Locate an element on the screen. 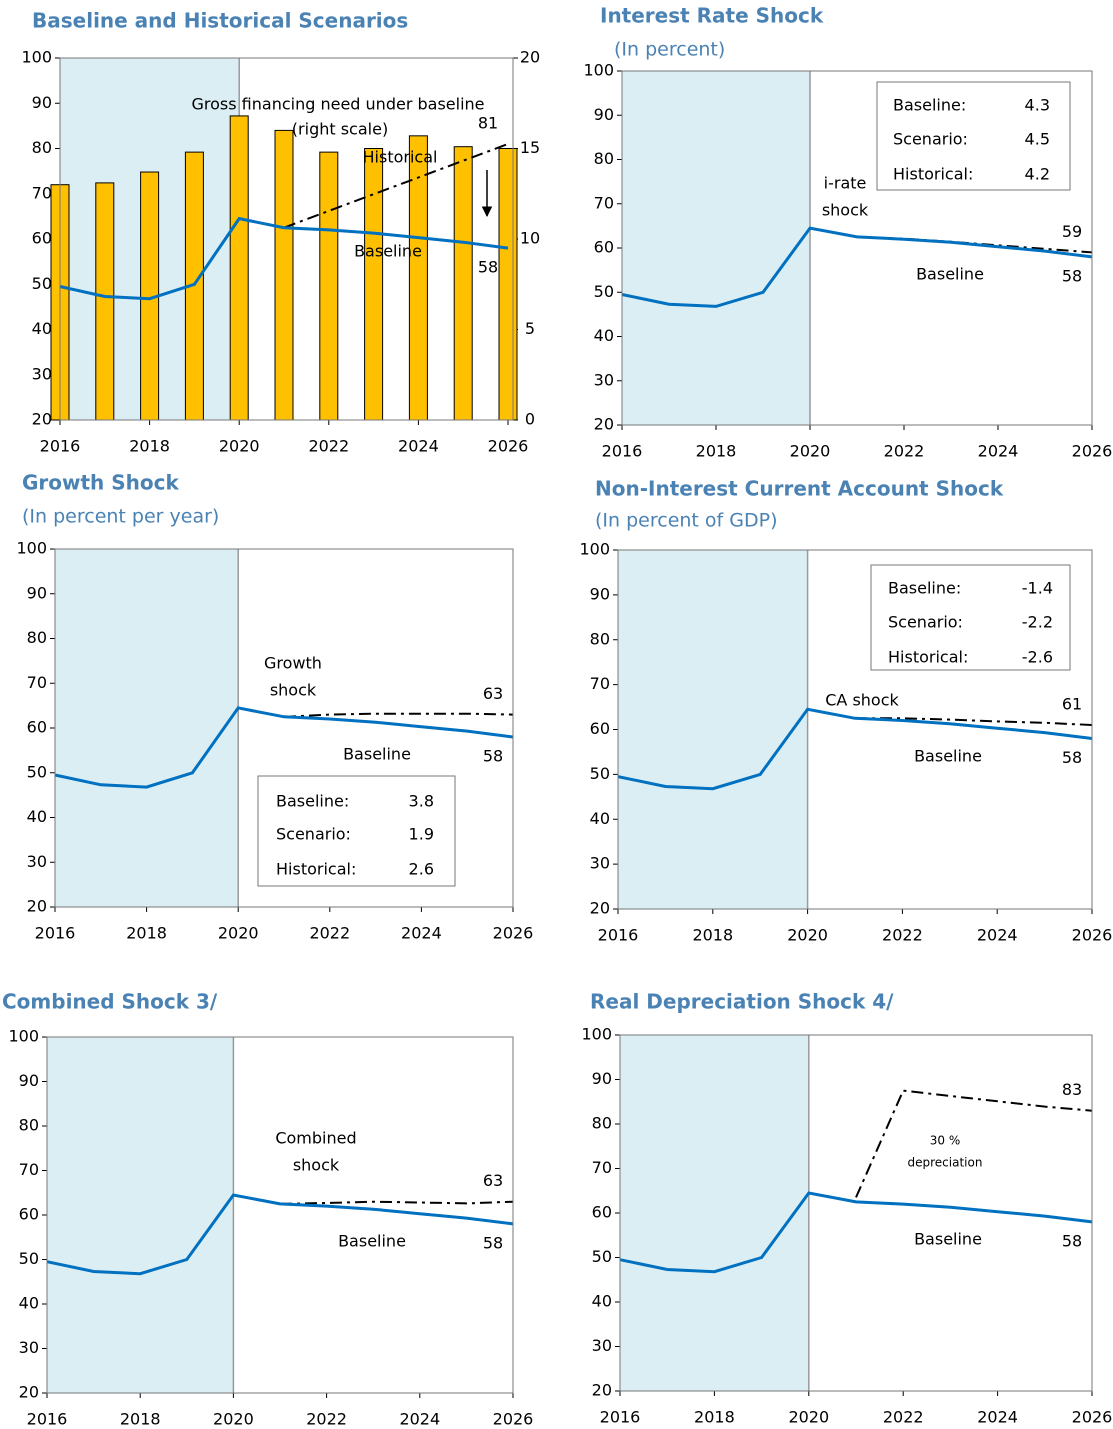  chart-title: Non-Interest Current Account Shock is located at coordinates (799, 489).